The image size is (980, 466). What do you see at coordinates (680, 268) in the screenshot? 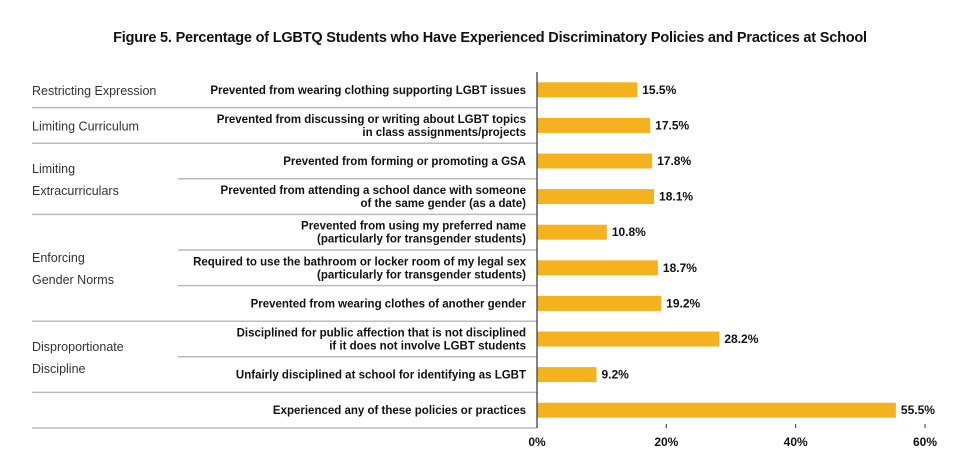
I see `value-label: 18.7%` at bounding box center [680, 268].